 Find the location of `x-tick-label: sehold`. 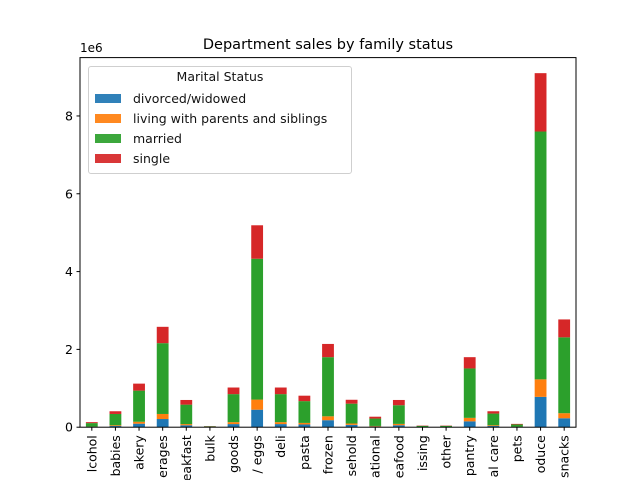

x-tick-label: sehold is located at coordinates (351, 455).